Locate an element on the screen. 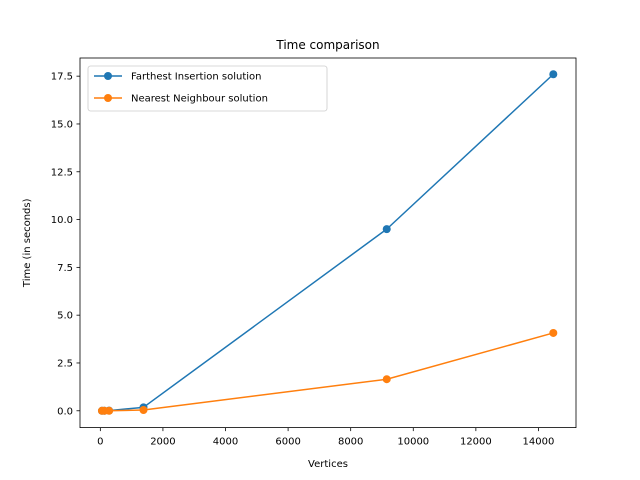  y-tick-label: 12.5 is located at coordinates (62, 172).